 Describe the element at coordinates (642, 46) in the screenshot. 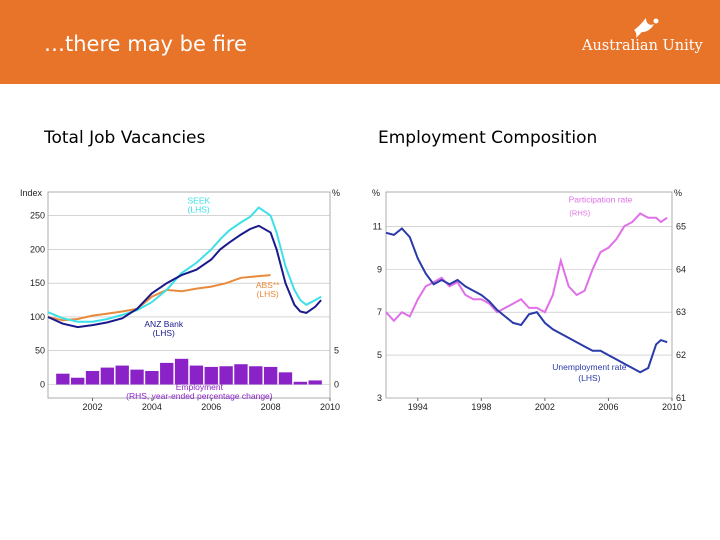

I see `logo-text: Australian Unity` at that location.